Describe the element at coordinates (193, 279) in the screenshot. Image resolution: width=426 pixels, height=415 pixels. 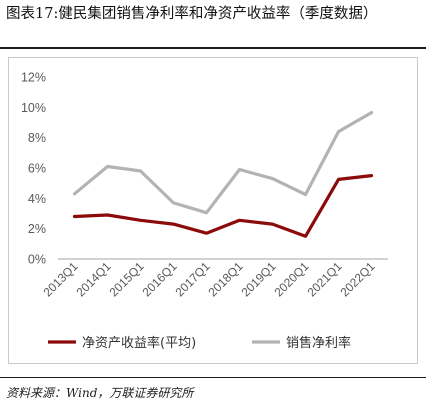
I see `x-tick-label: 2017Q1` at that location.